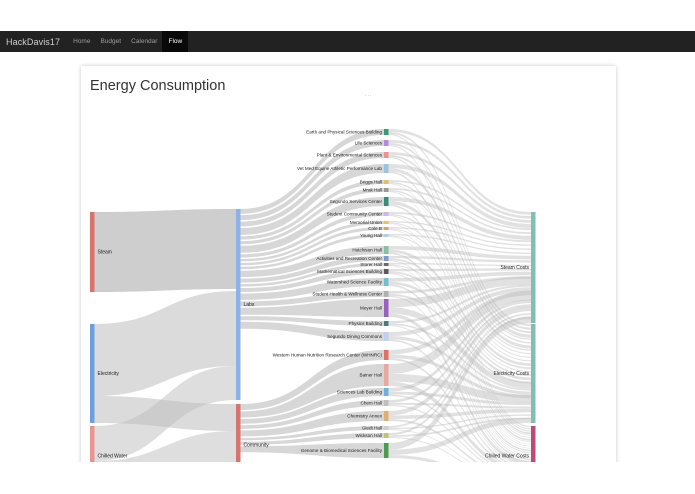 The image size is (695, 494). Describe the element at coordinates (386, 143) in the screenshot. I see `node-life-sciences` at that location.